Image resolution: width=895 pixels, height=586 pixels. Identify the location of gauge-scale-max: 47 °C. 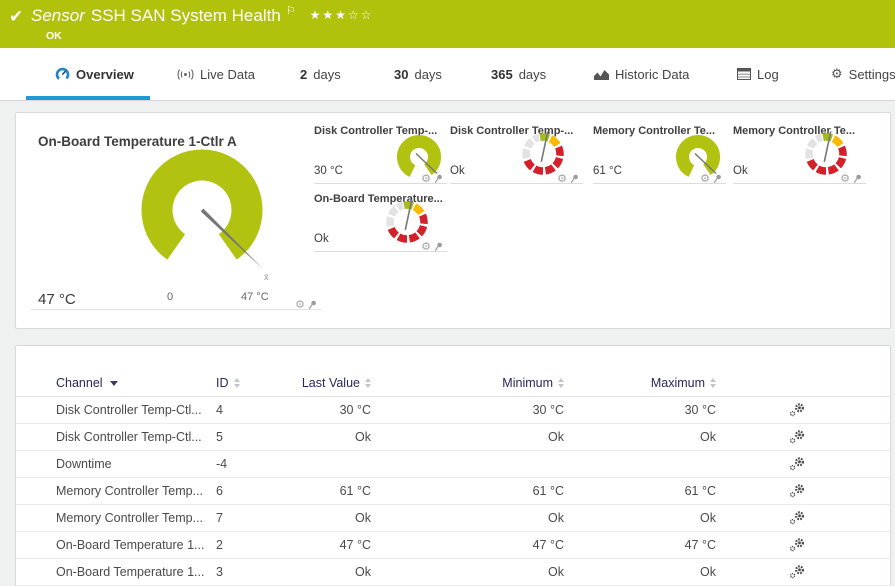
(255, 297).